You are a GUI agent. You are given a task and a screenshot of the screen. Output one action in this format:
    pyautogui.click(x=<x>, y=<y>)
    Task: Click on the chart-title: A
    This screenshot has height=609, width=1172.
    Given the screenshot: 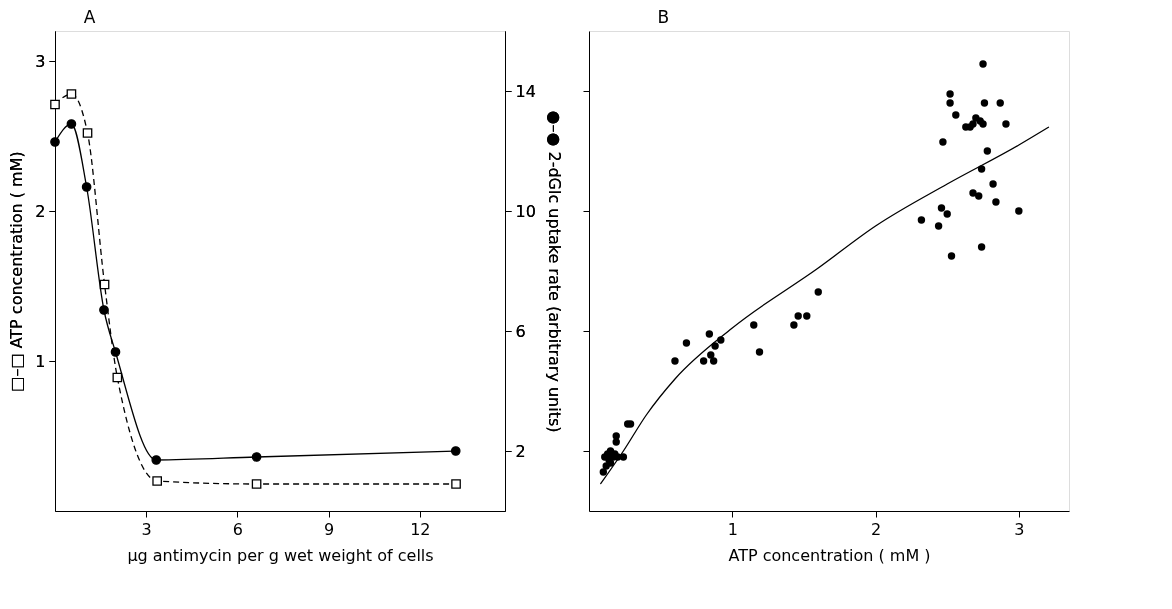 What is the action you would take?
    pyautogui.click(x=89, y=17)
    